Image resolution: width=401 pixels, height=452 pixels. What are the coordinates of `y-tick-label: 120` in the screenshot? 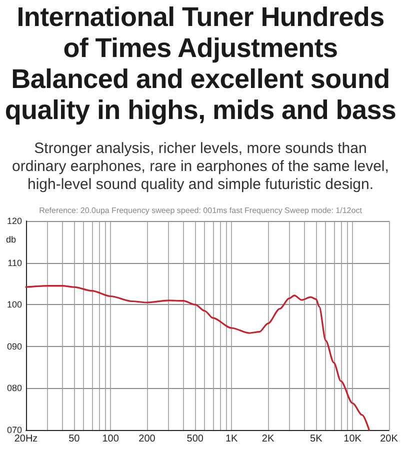 It's located at (14, 221).